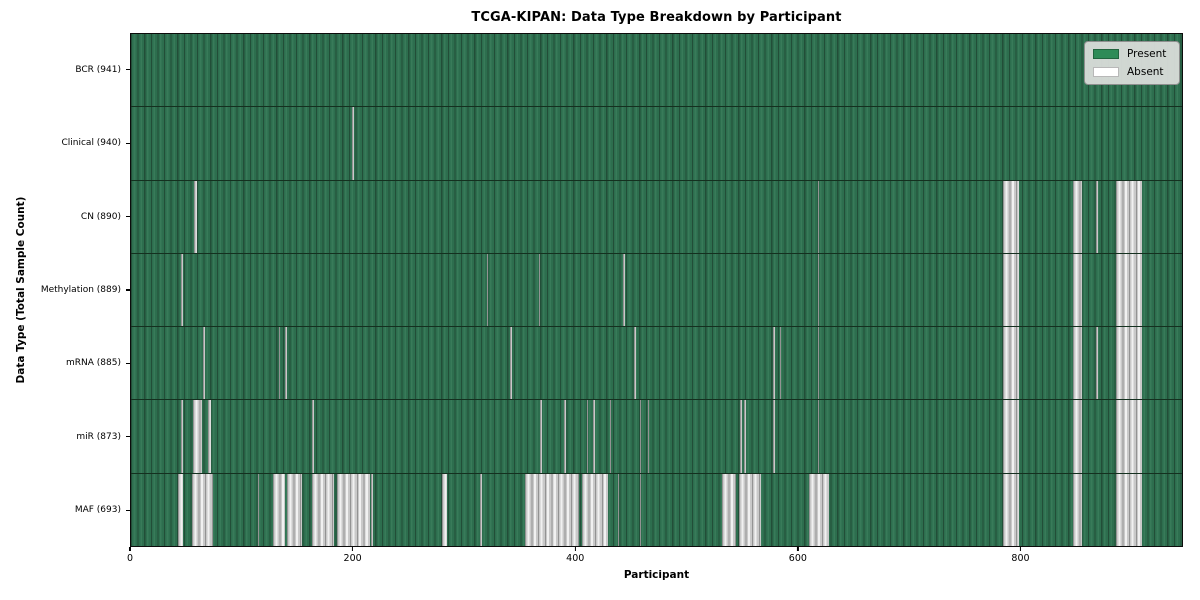  I want to click on ytick-label-methylation: Methylation (889), so click(80, 290).